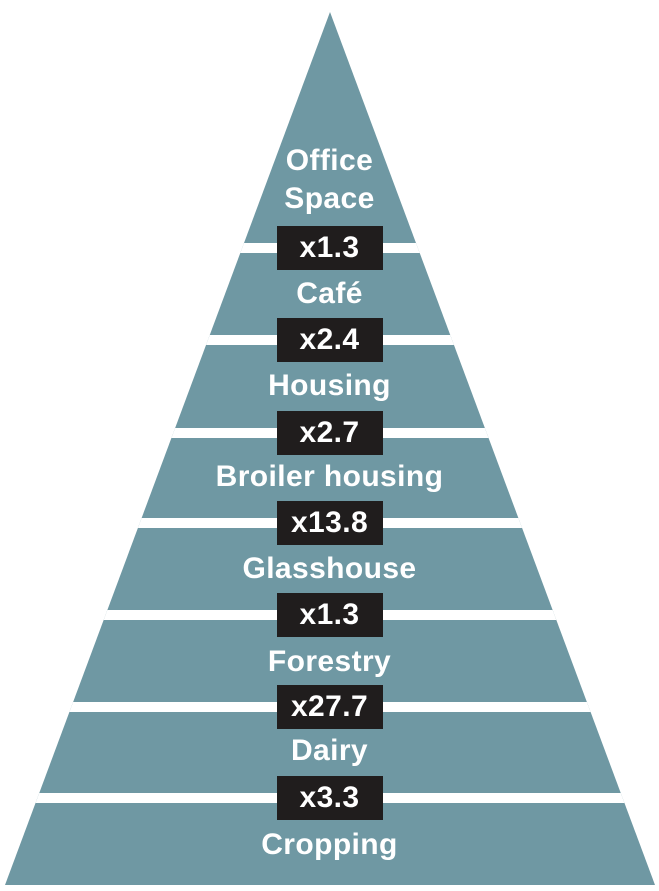  What do you see at coordinates (329, 844) in the screenshot?
I see `layer-label-cropping: Cropping` at bounding box center [329, 844].